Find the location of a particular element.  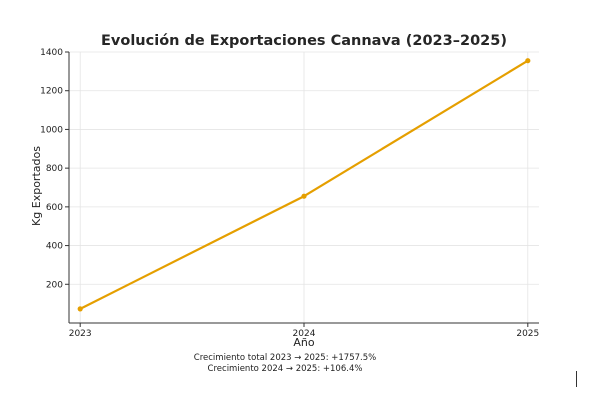

y-axis-label: Kg Exportados is located at coordinates (36, 186).